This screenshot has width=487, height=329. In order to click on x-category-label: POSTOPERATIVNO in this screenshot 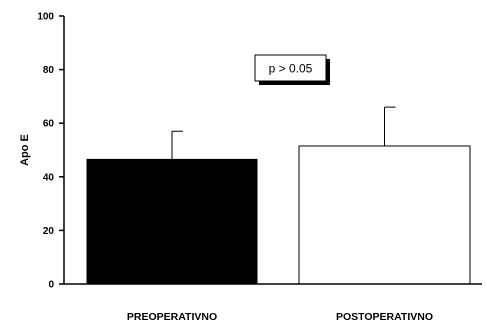, I will do `click(384, 317)`.